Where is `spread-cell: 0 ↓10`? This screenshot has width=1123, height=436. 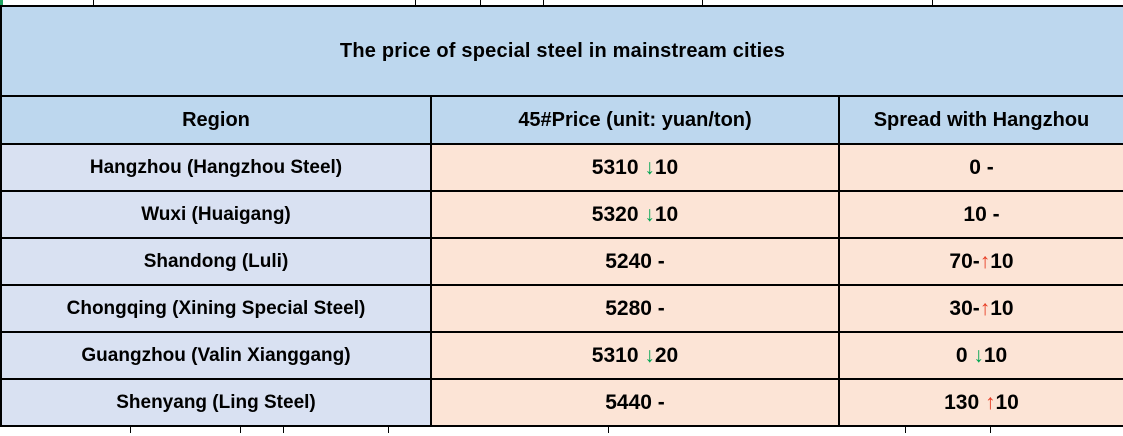 spread-cell: 0 ↓10 is located at coordinates (980, 355).